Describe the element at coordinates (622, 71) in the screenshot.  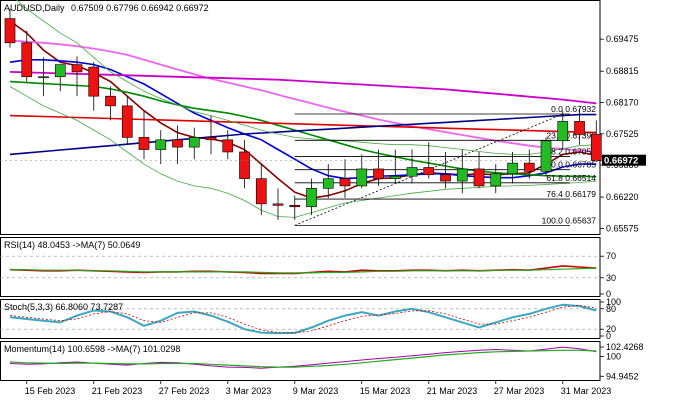
I see `y-tick-label: 0.68815` at that location.